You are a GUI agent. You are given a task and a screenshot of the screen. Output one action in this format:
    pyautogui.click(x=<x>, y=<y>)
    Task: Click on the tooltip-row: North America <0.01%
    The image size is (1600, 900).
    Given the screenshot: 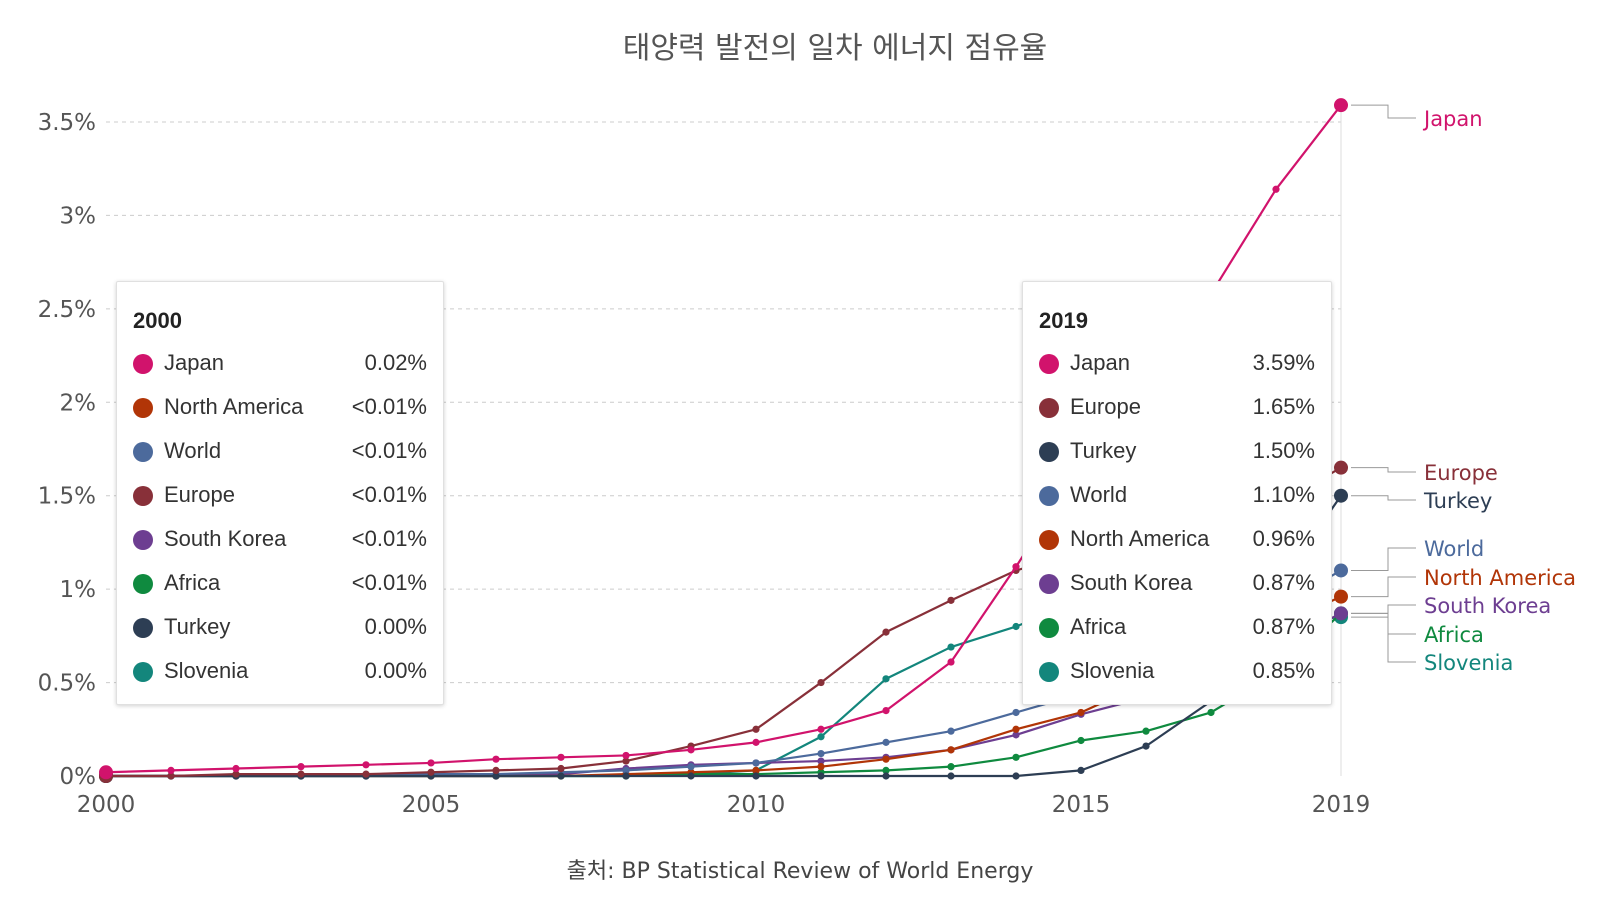 What is the action you would take?
    pyautogui.click(x=280, y=414)
    